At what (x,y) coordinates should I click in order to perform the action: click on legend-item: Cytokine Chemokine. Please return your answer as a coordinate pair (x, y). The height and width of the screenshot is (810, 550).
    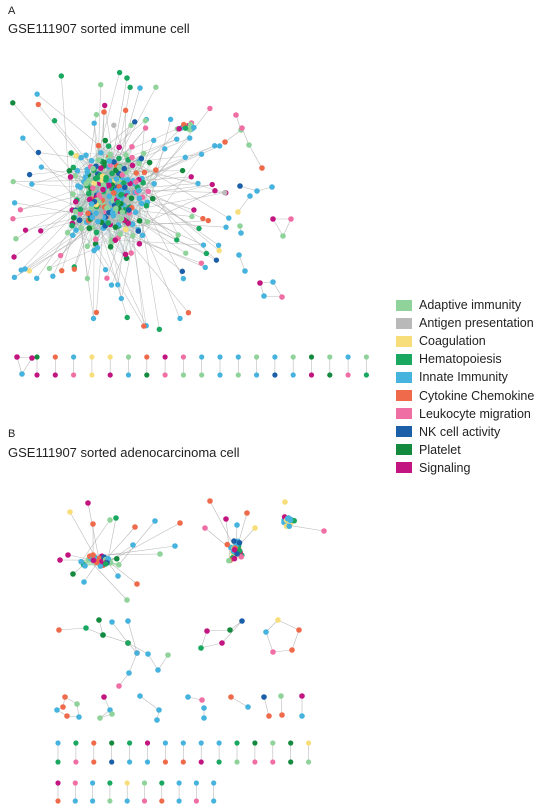
    Looking at the image, I should click on (465, 395).